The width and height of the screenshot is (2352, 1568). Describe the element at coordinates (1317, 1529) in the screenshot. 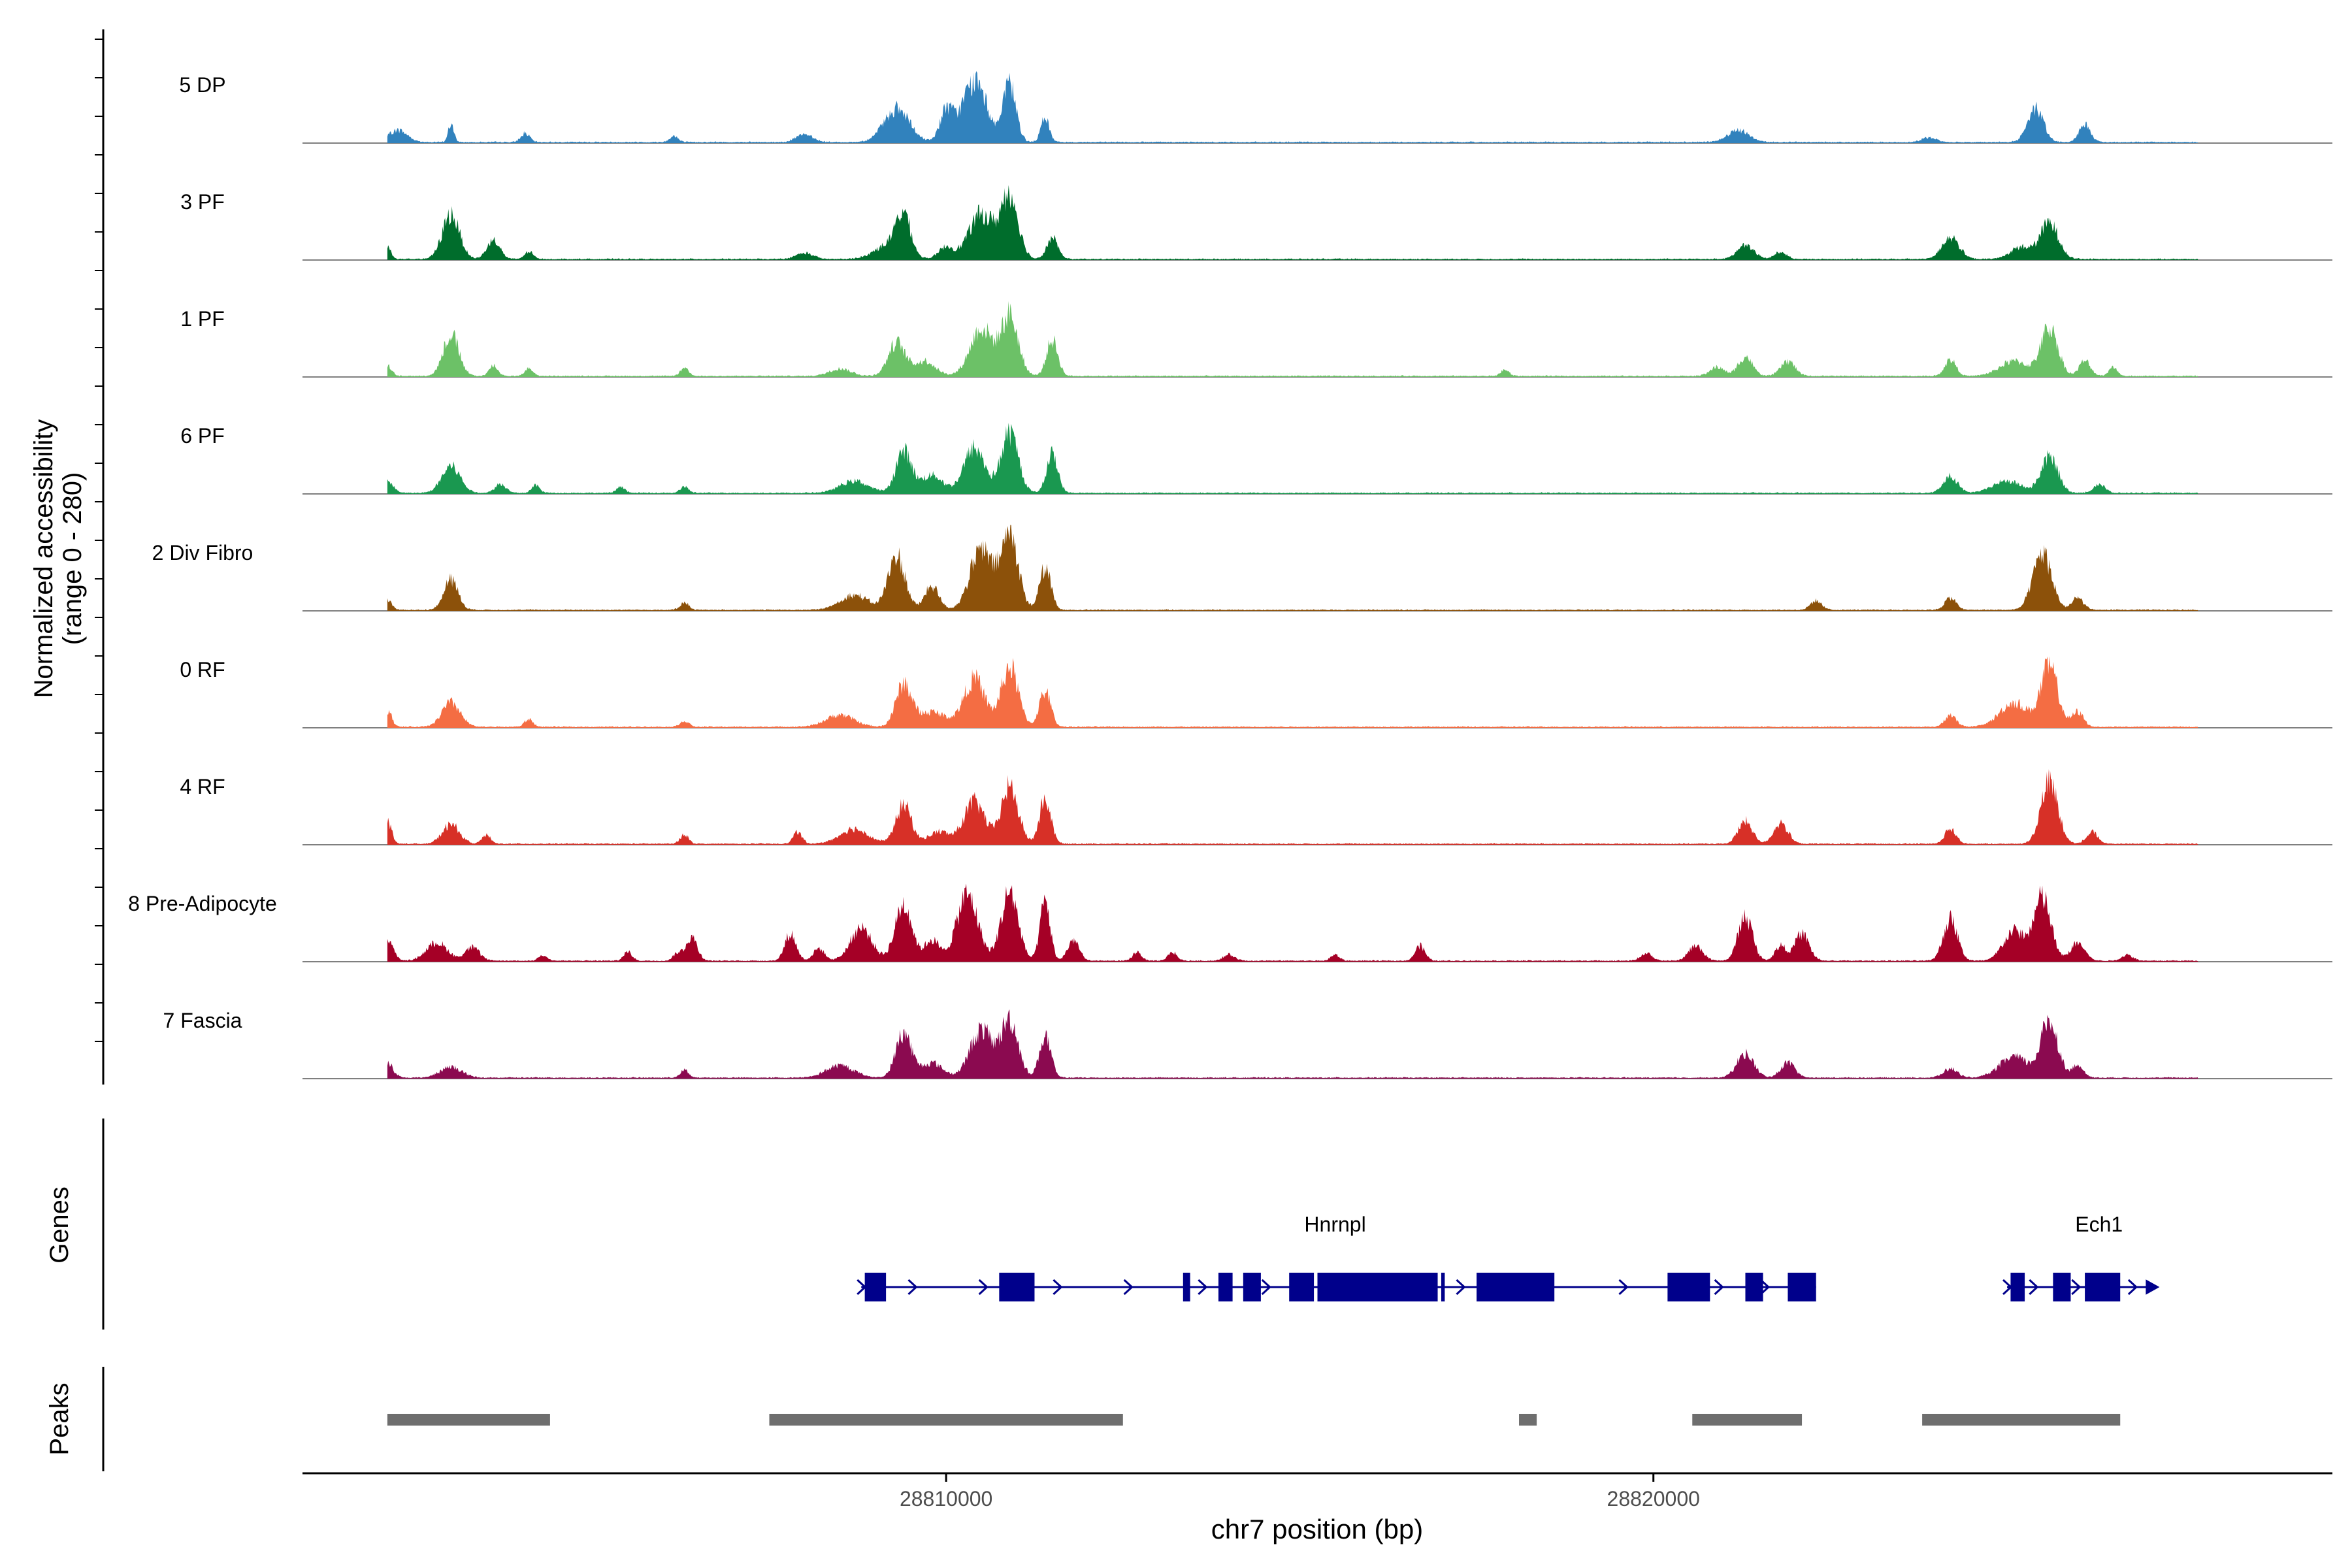

I see `x-axis-title: chr7 position (bp)` at that location.